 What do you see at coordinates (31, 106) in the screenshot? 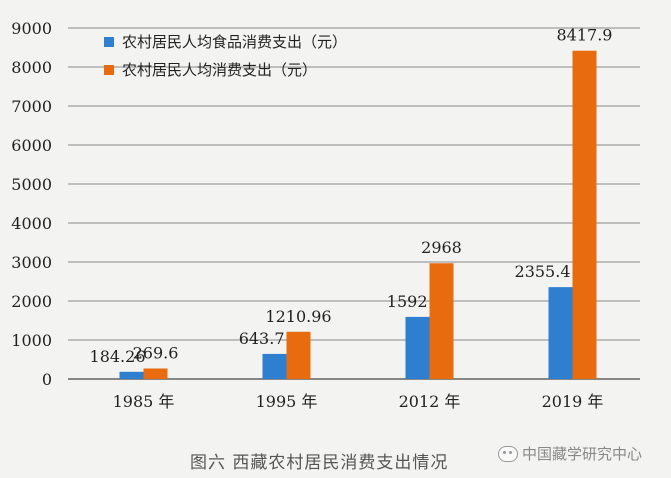
I see `y-tick-label: 7000` at bounding box center [31, 106].